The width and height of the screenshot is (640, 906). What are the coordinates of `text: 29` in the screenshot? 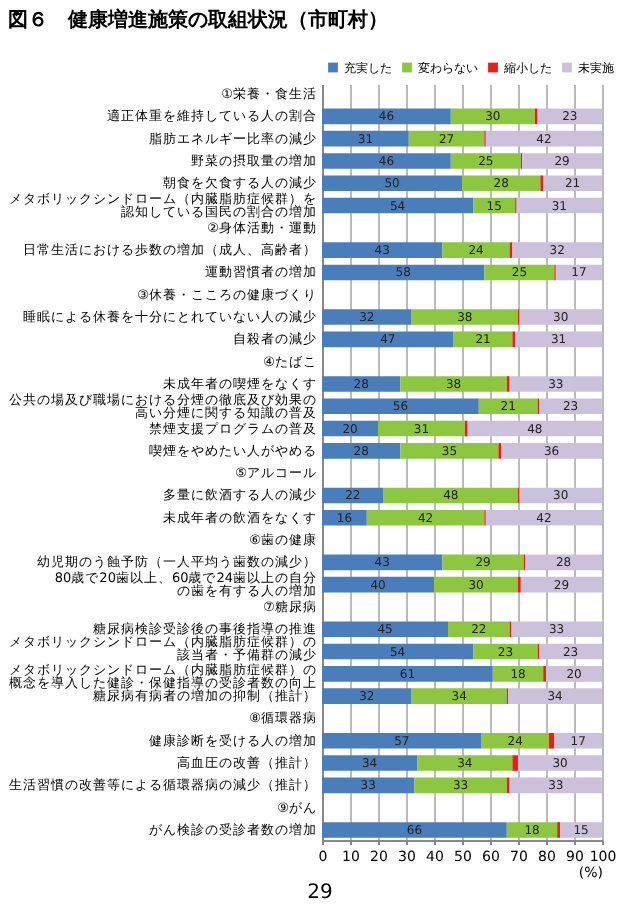 It's located at (320, 893).